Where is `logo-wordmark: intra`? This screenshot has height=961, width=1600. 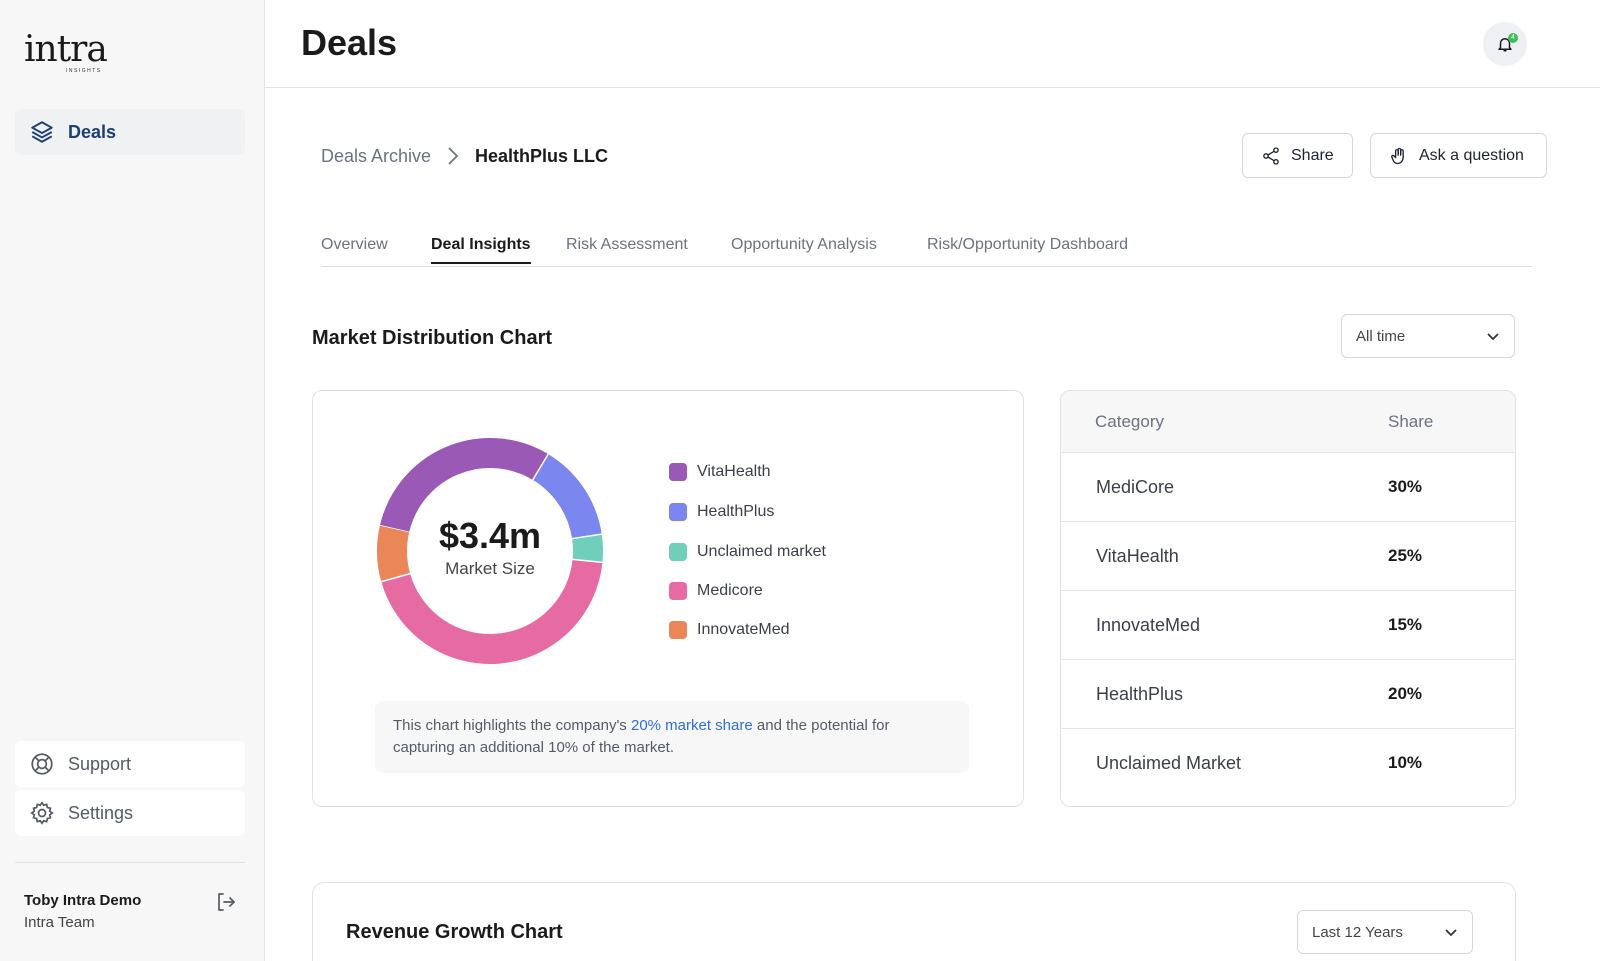
logo-wordmark: intra is located at coordinates (66, 49).